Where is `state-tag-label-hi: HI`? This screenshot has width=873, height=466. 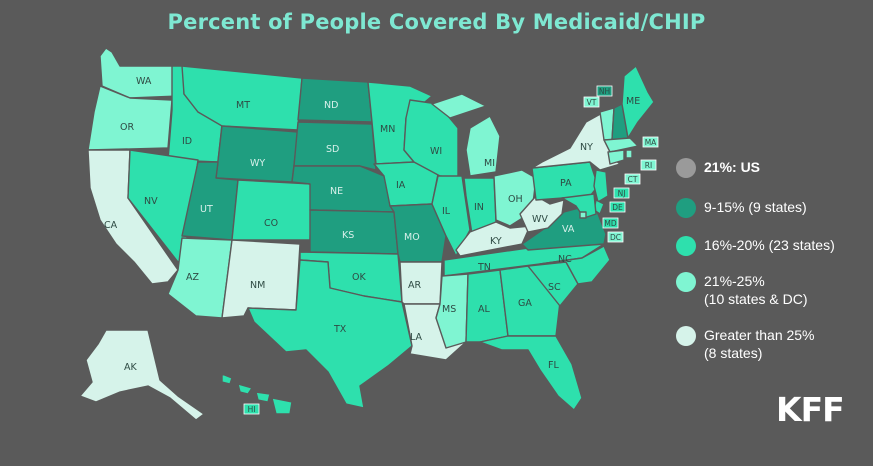
state-tag-label-hi: HI is located at coordinates (252, 409).